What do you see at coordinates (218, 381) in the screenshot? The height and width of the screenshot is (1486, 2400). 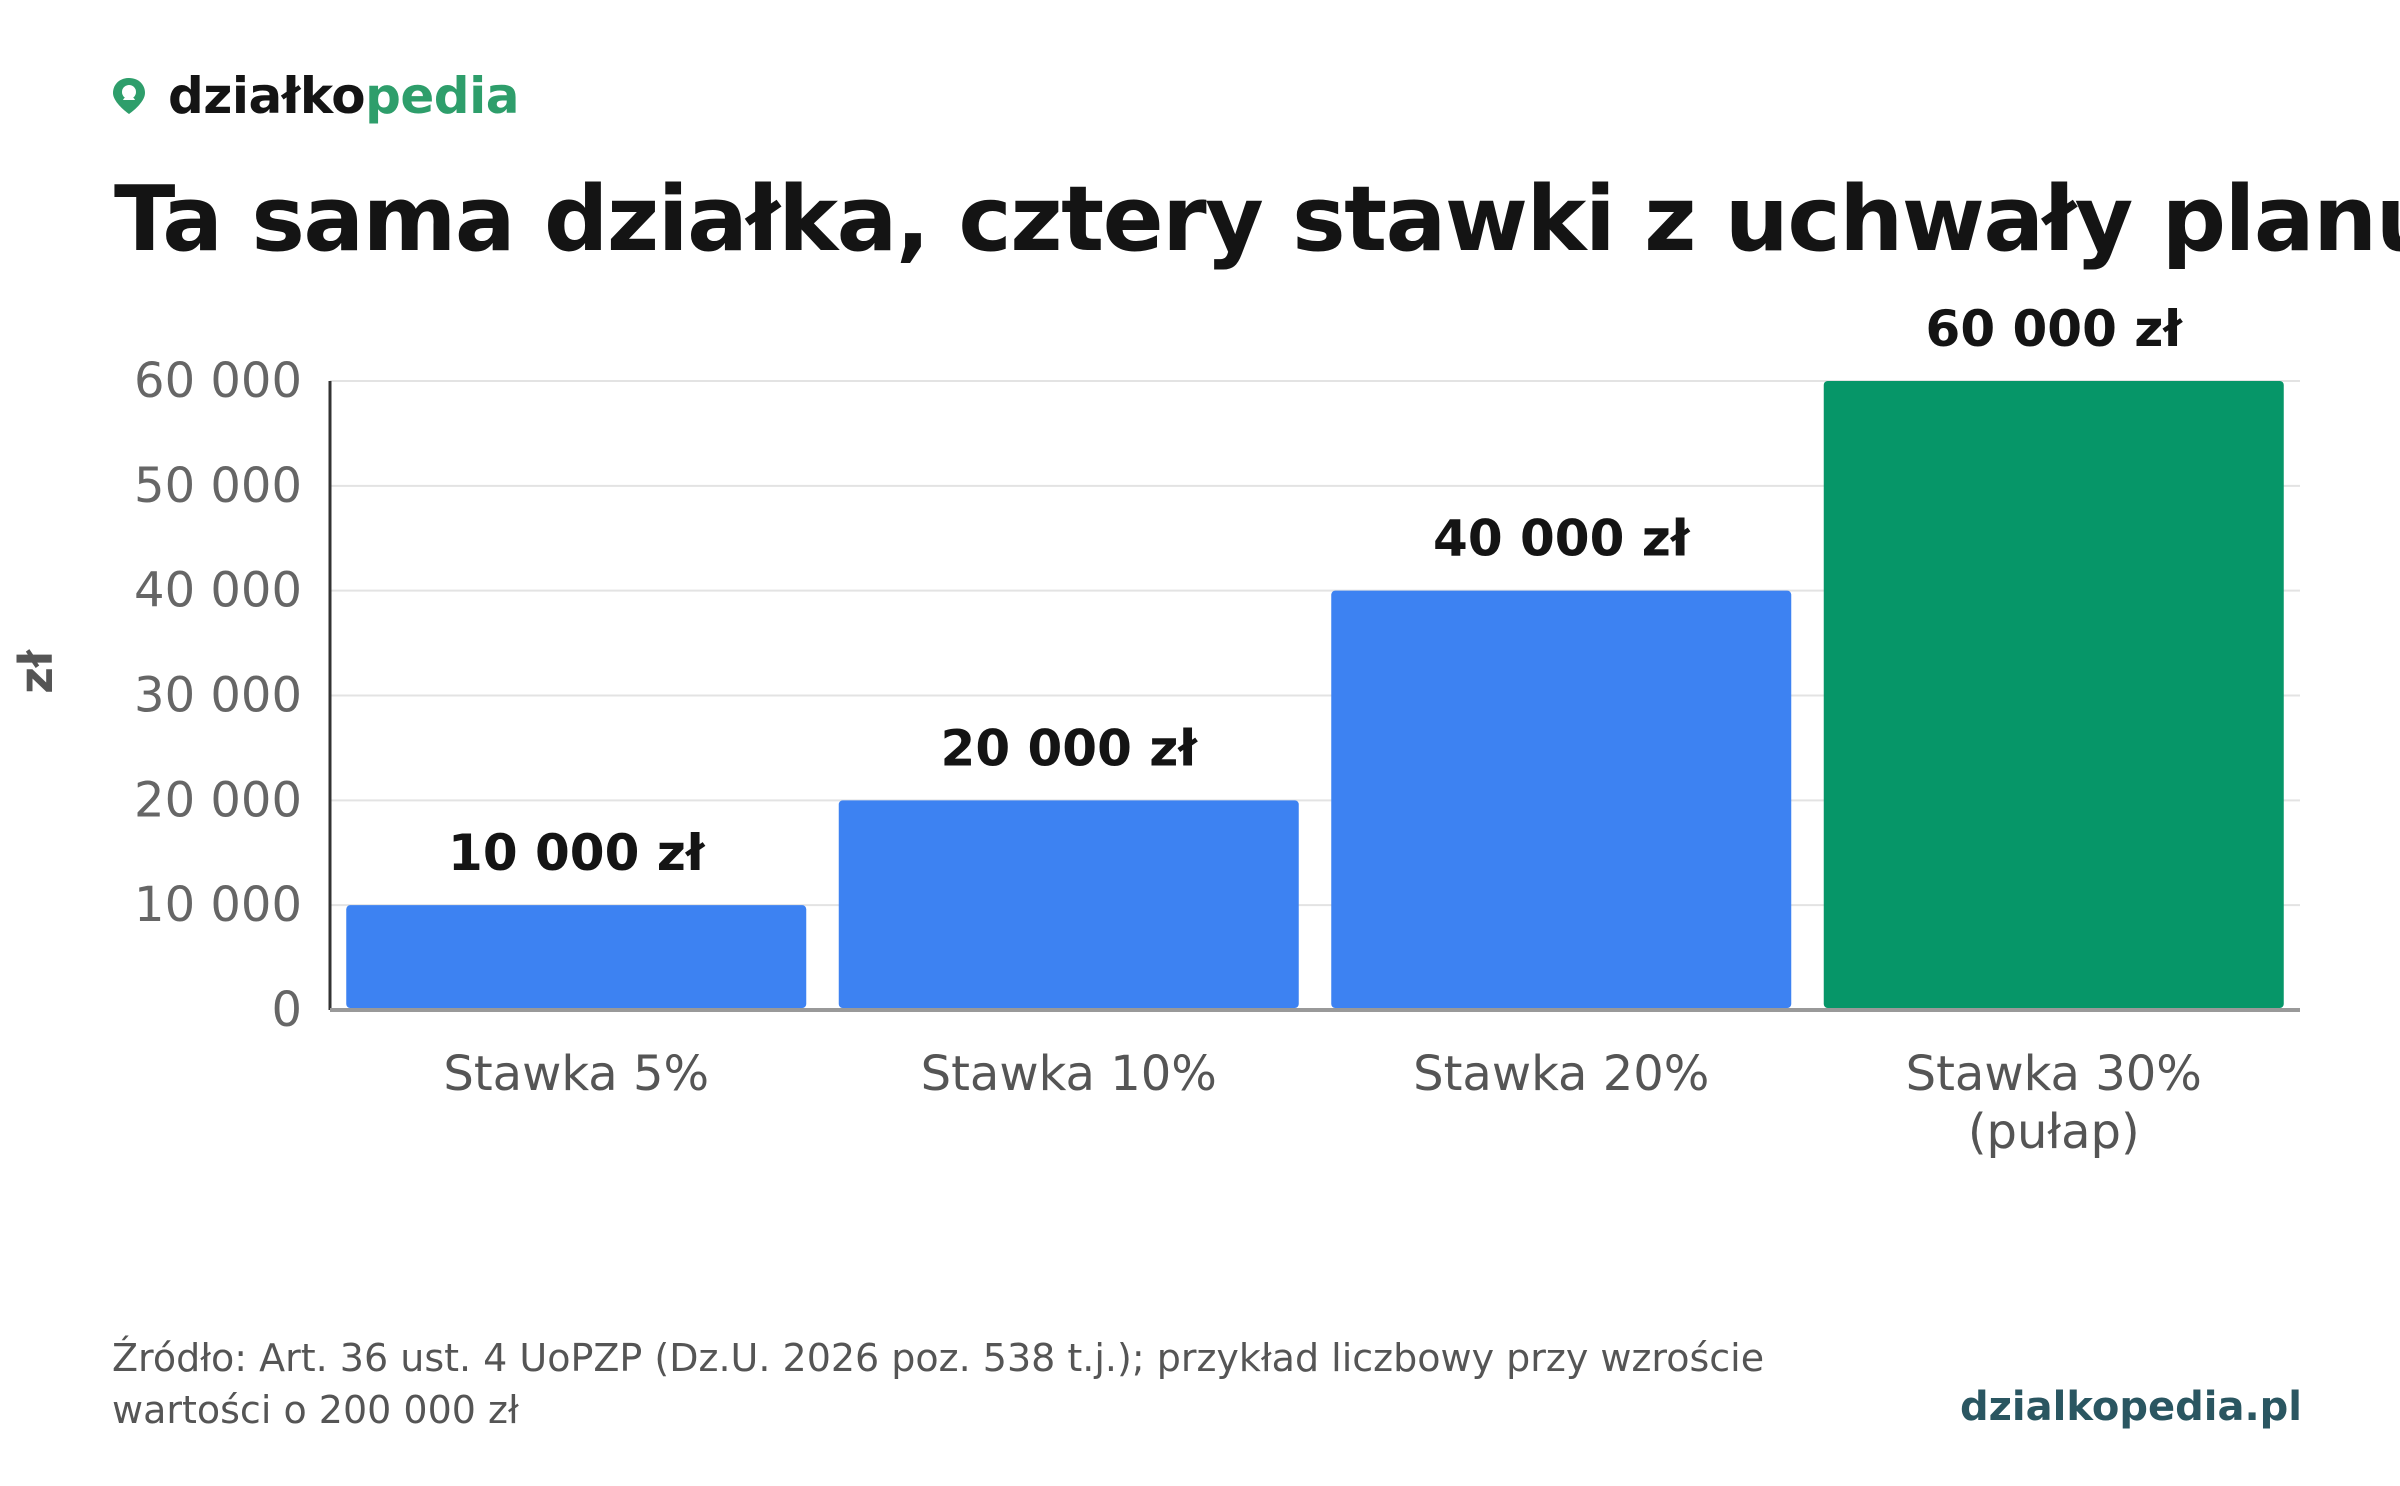 I see `y-tick-label: 60 000` at bounding box center [218, 381].